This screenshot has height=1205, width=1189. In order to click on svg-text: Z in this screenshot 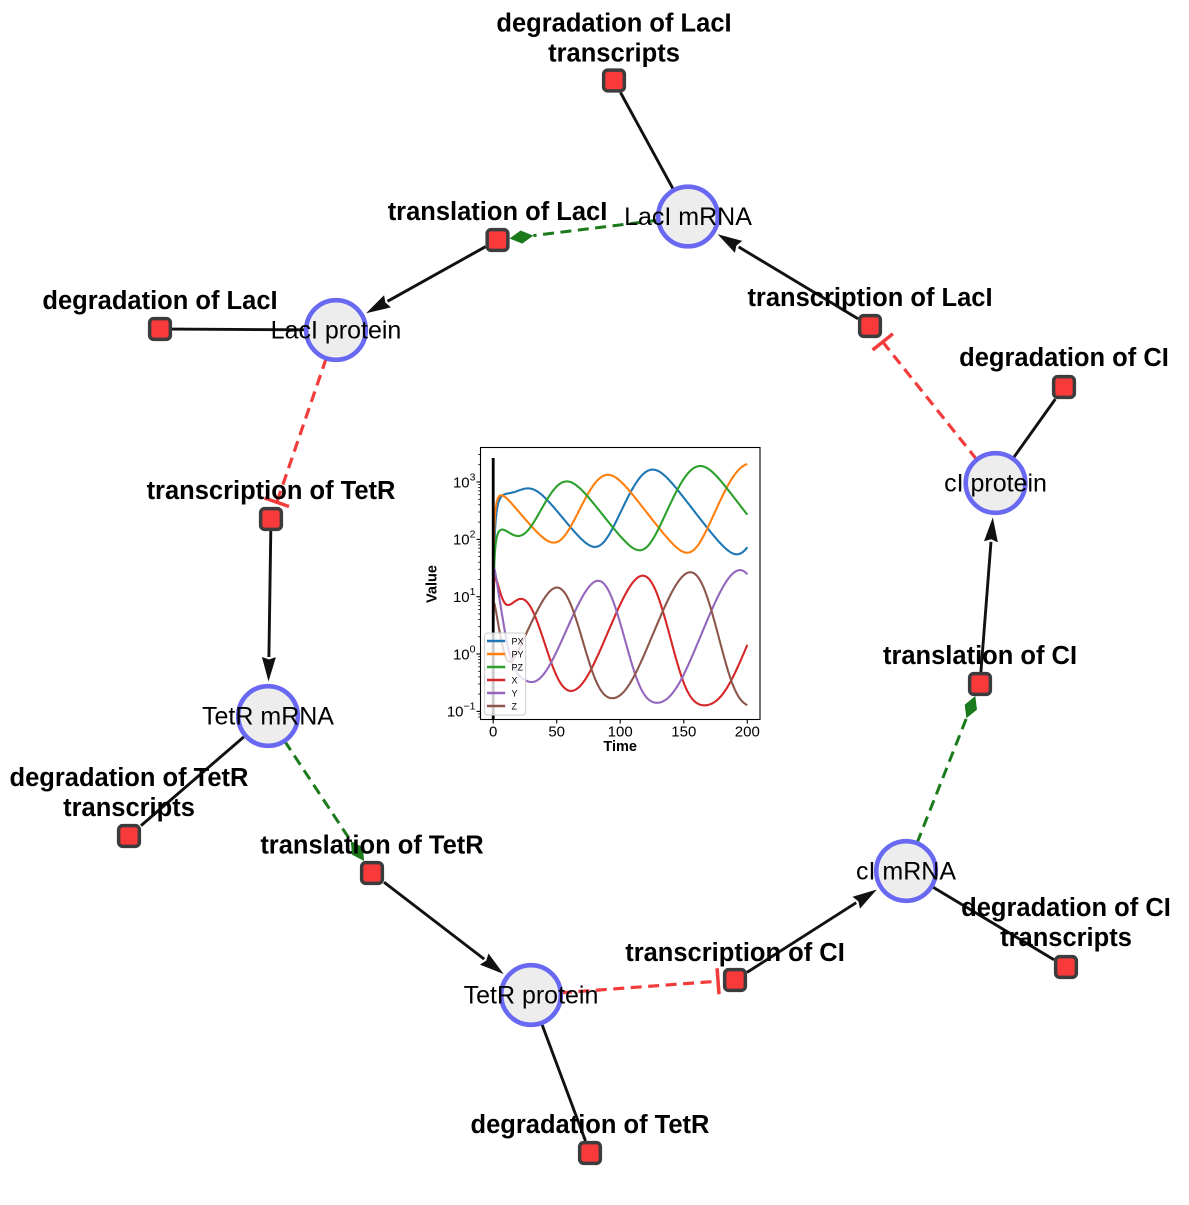, I will do `click(515, 707)`.